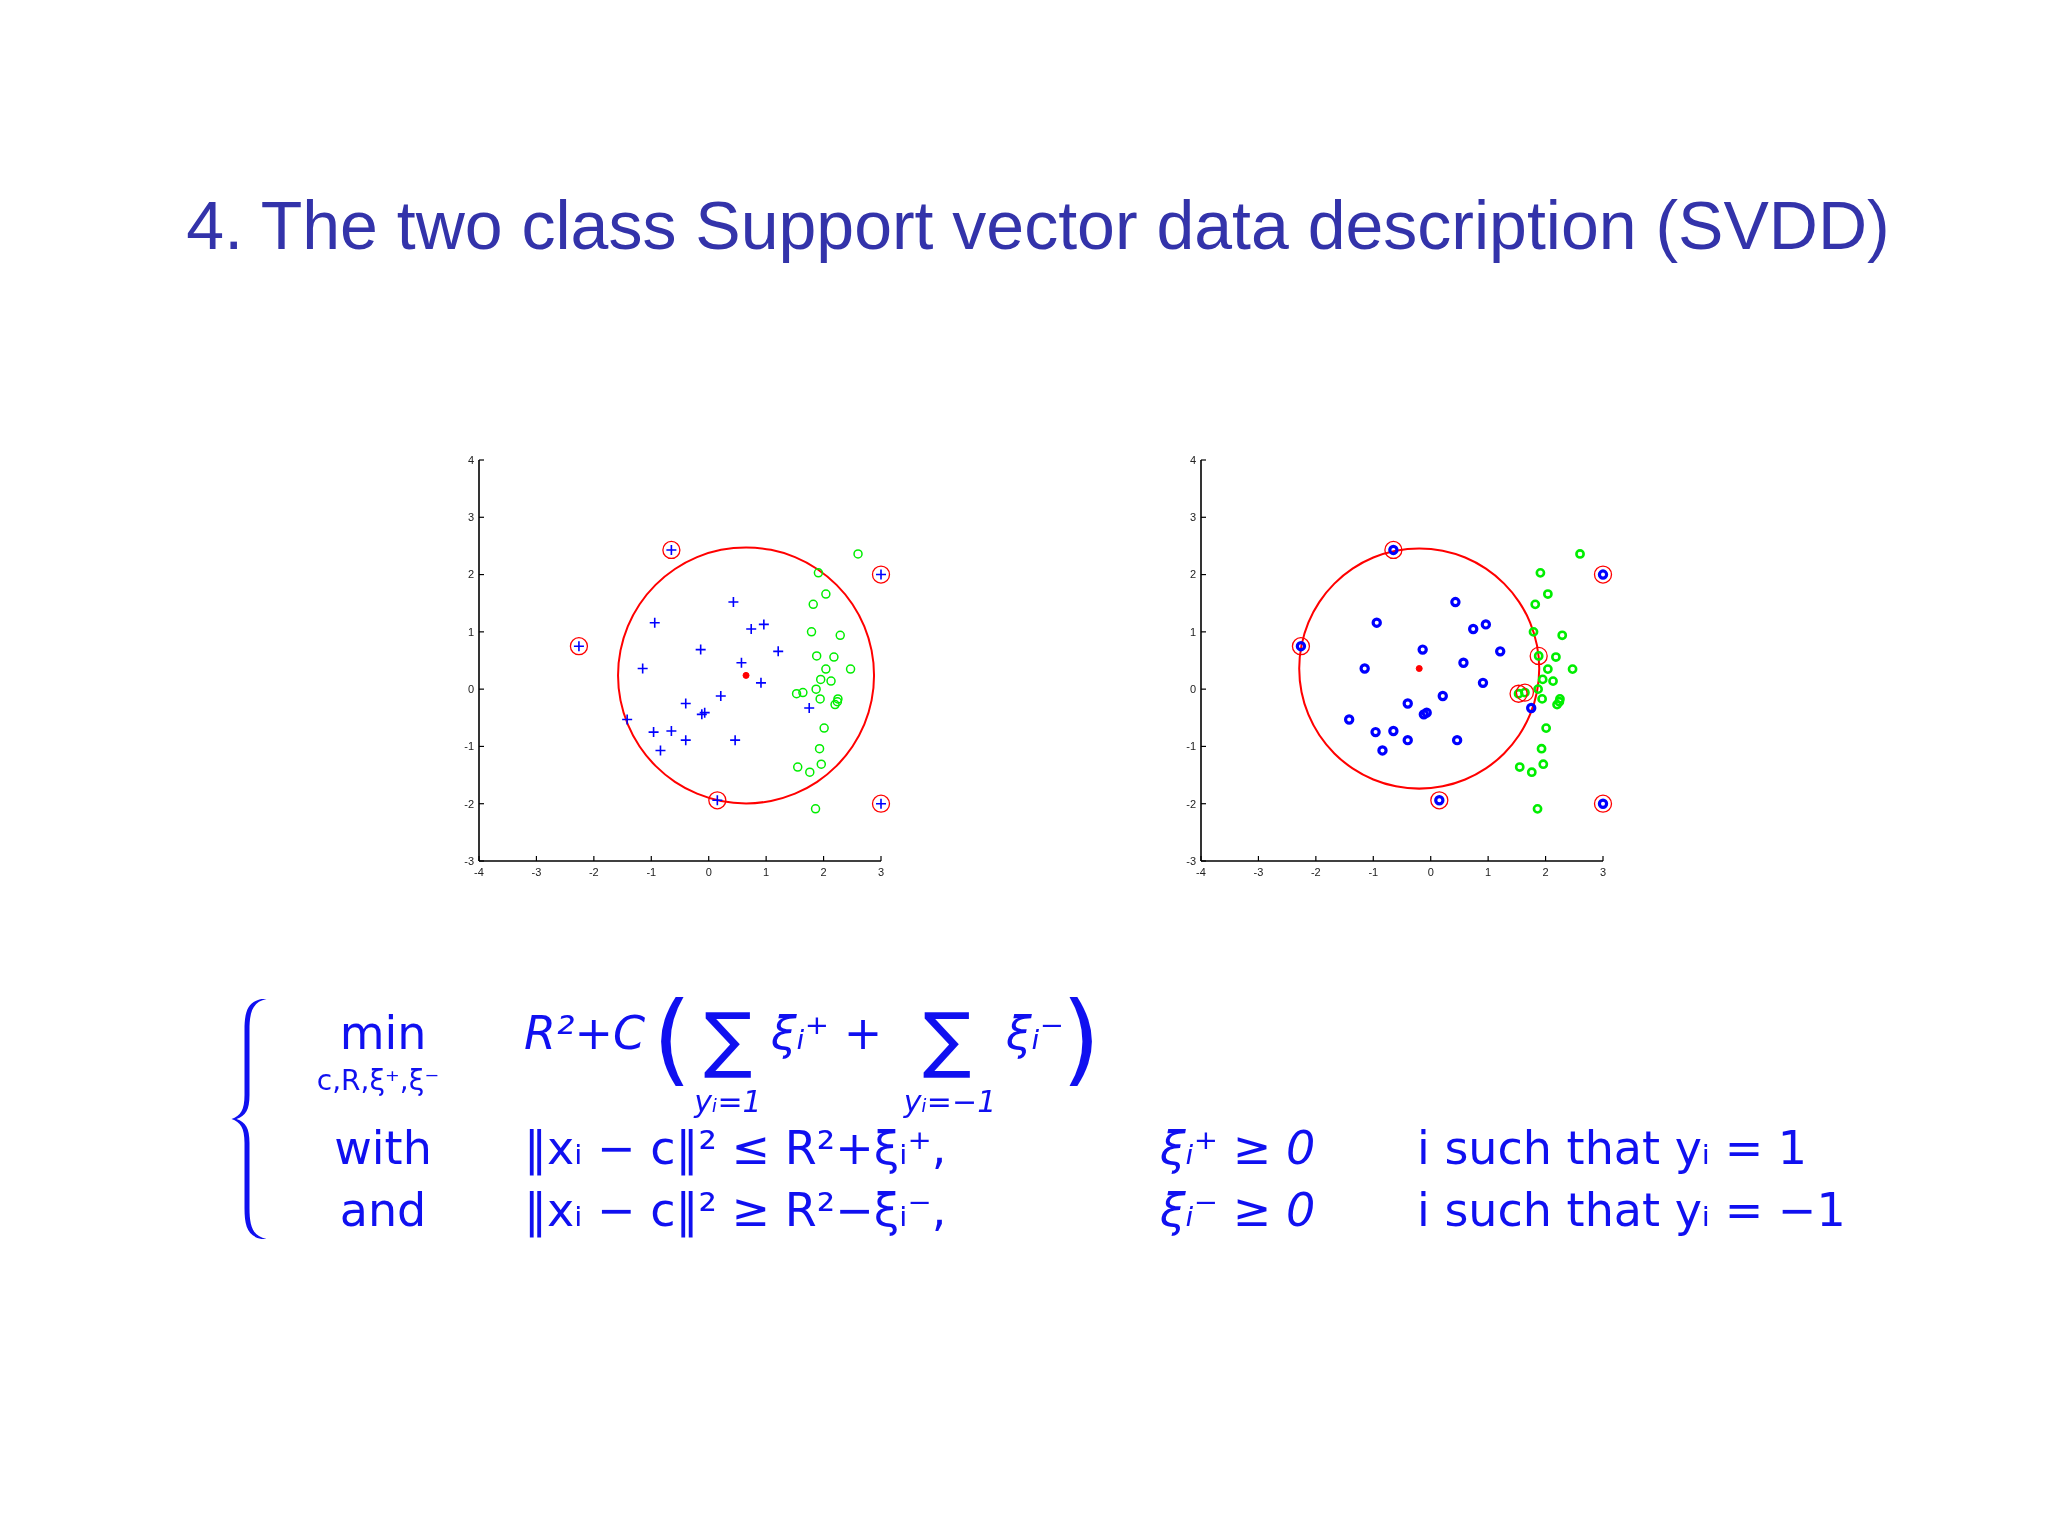 This screenshot has height=1536, width=2048. What do you see at coordinates (383, 1148) in the screenshot?
I see `text: with` at bounding box center [383, 1148].